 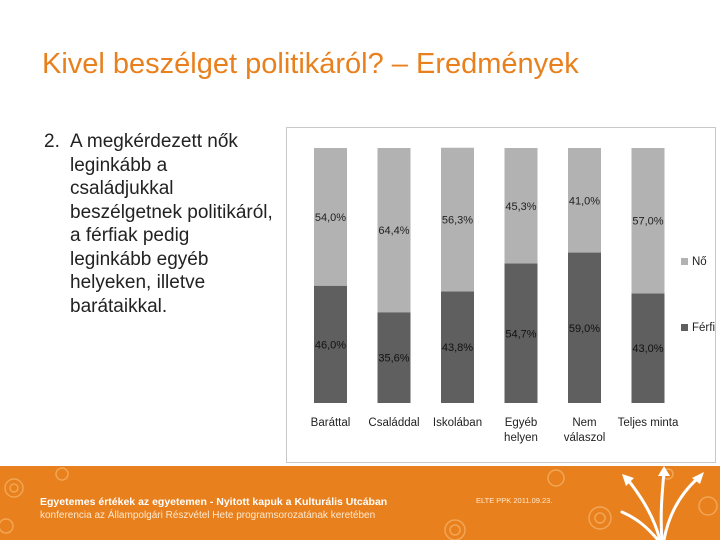 What do you see at coordinates (393, 423) in the screenshot?
I see `category-label: Családdal` at bounding box center [393, 423].